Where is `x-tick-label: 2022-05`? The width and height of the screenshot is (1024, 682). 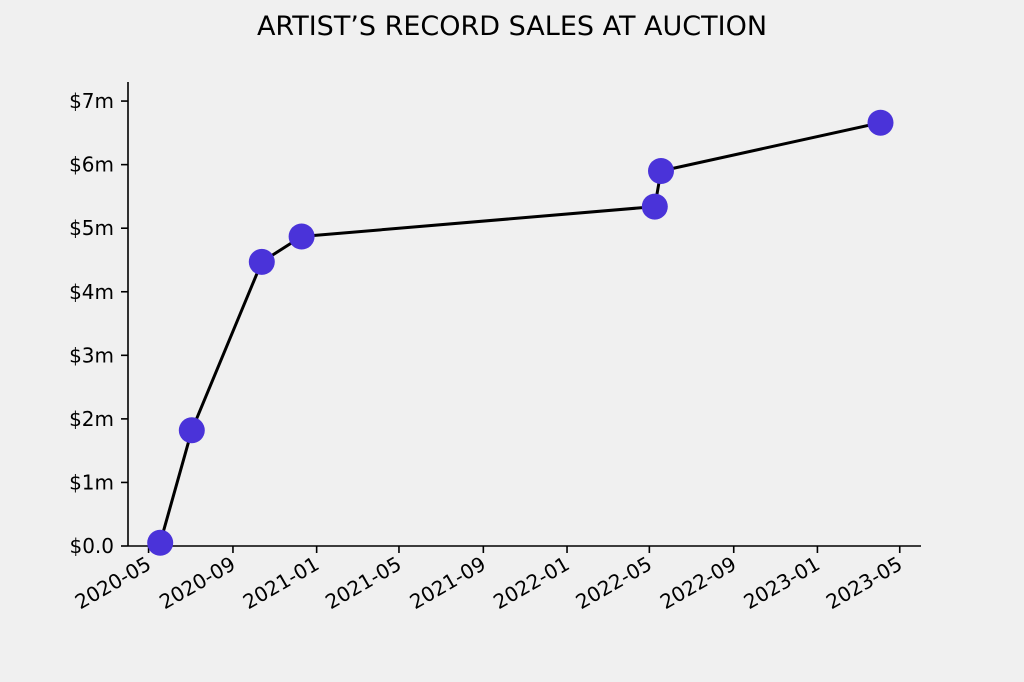
x-tick-label: 2022-05 is located at coordinates (613, 583).